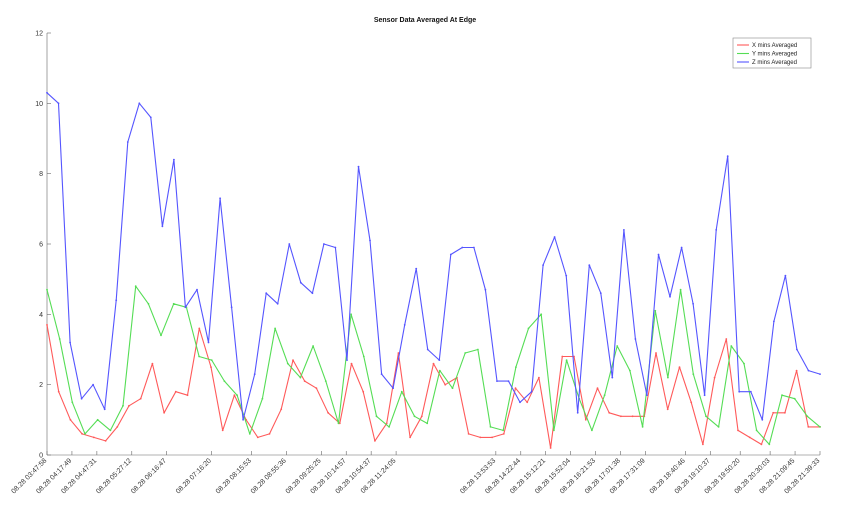 The width and height of the screenshot is (850, 518). Describe the element at coordinates (39, 34) in the screenshot. I see `y-tick-label: 12` at that location.